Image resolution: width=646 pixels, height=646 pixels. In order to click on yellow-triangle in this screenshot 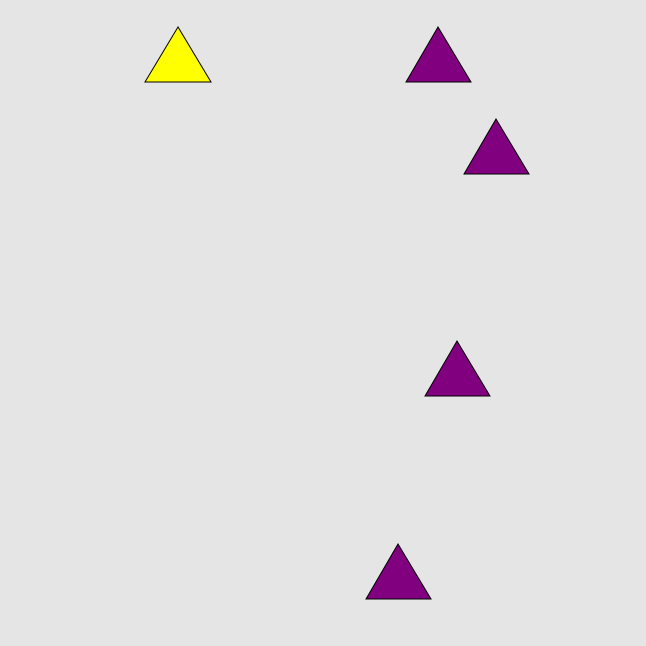, I will do `click(178, 54)`.